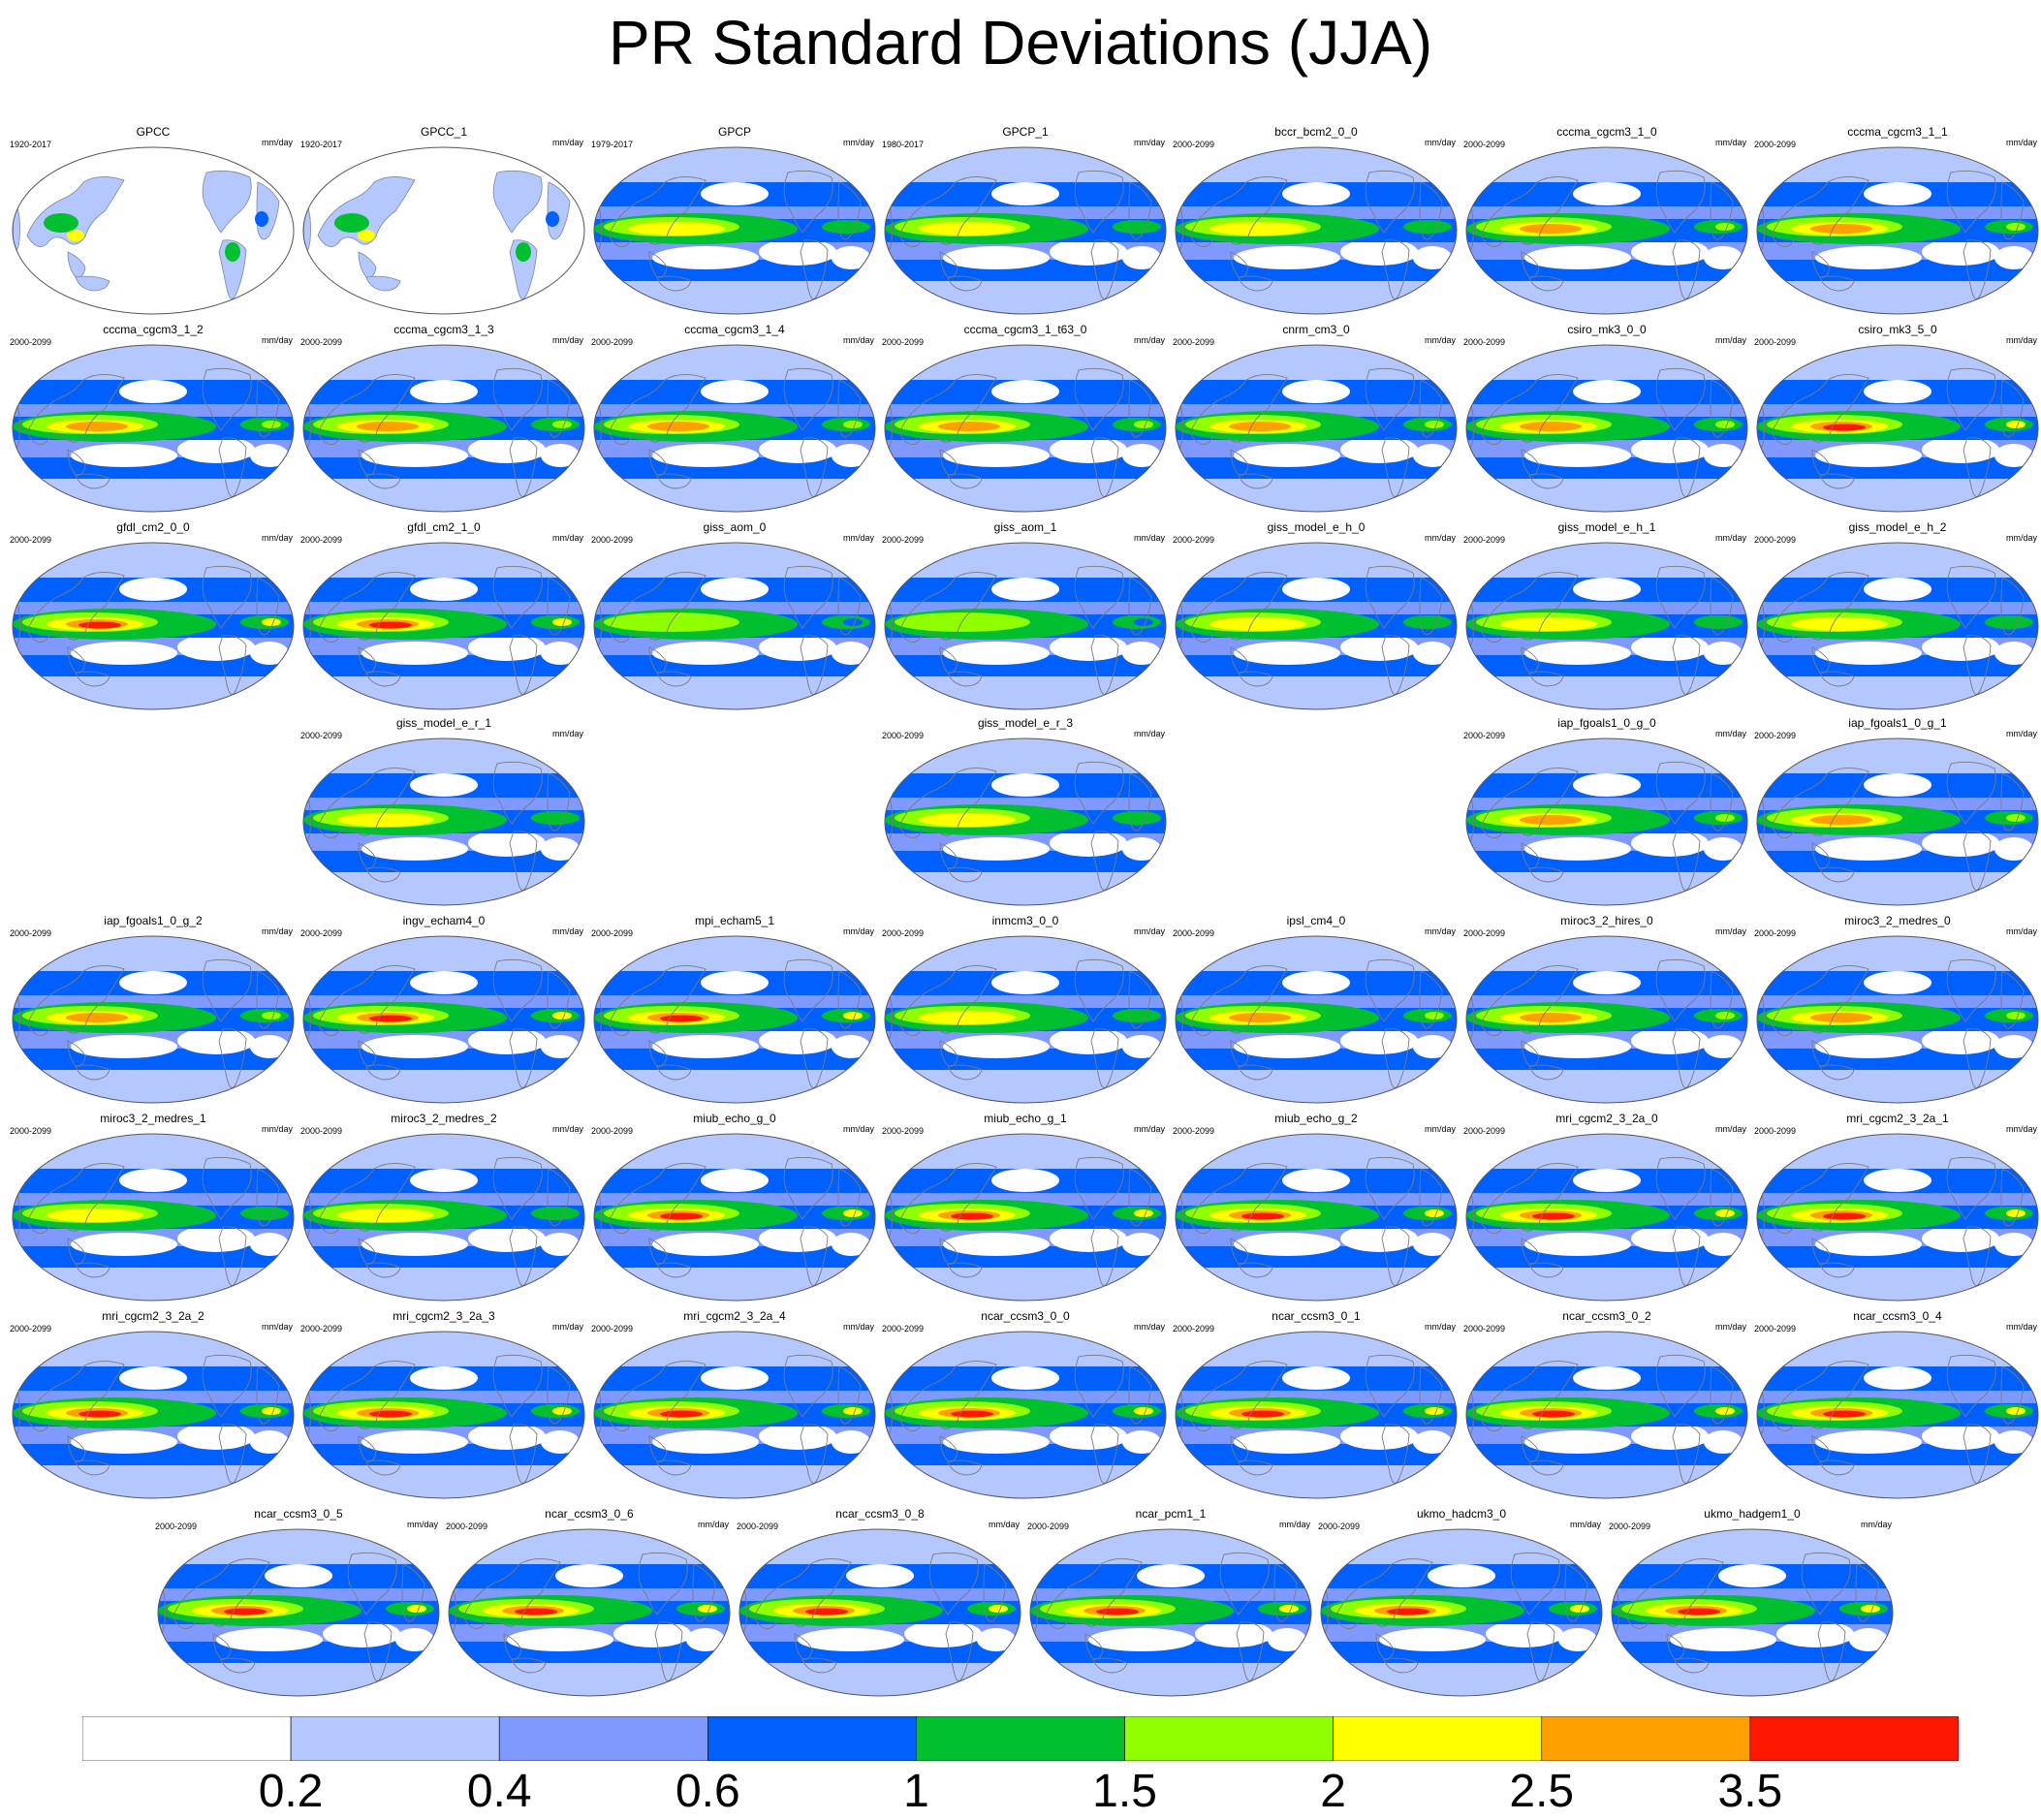 The image size is (2041, 1820). I want to click on map-panel: giss_model_e_h_2 2000-2099 mm/day, so click(1896, 618).